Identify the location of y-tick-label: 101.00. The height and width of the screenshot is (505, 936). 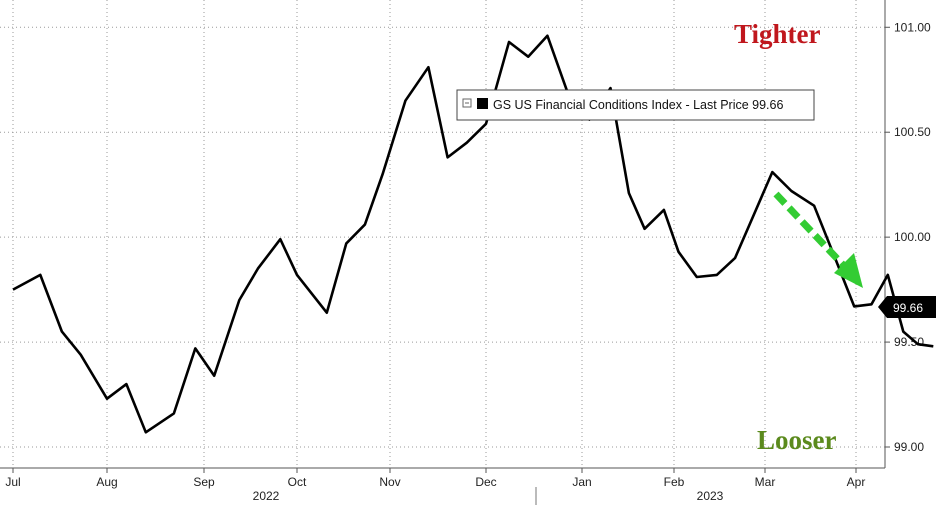
(912, 27).